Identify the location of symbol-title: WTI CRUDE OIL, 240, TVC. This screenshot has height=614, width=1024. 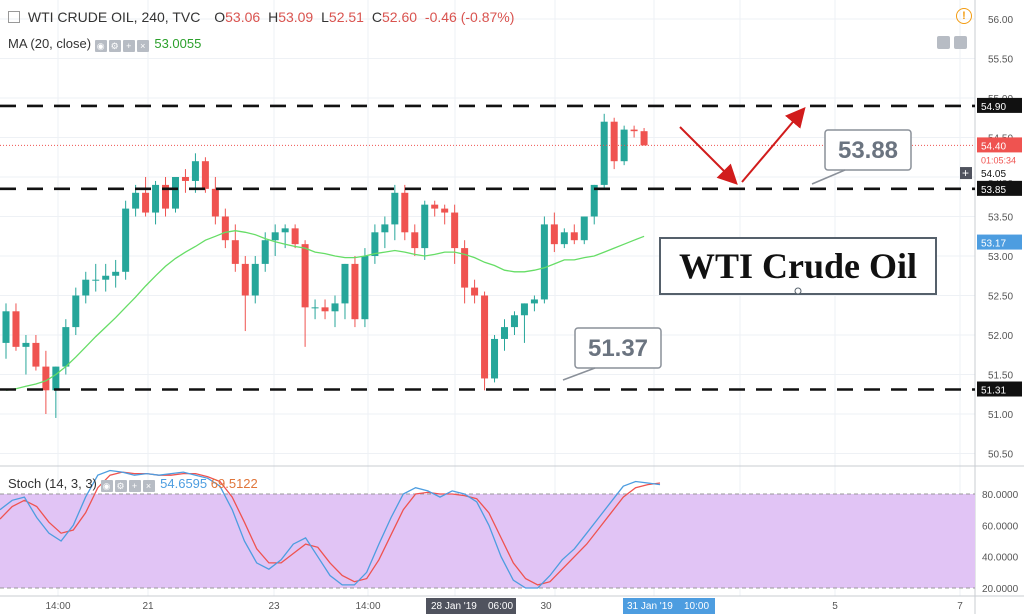
(114, 17).